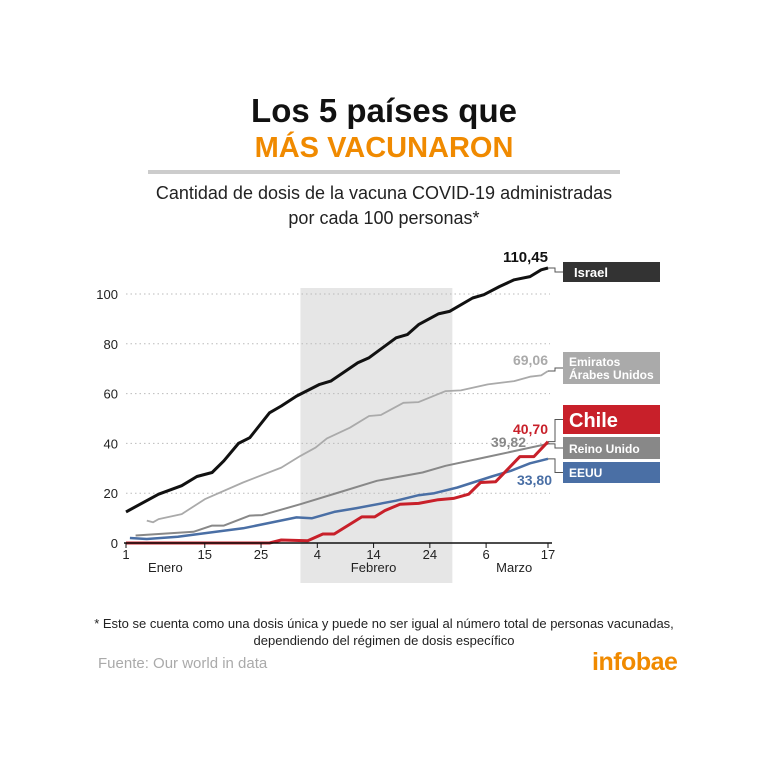  Describe the element at coordinates (555, 465) in the screenshot. I see `connector-us` at that location.